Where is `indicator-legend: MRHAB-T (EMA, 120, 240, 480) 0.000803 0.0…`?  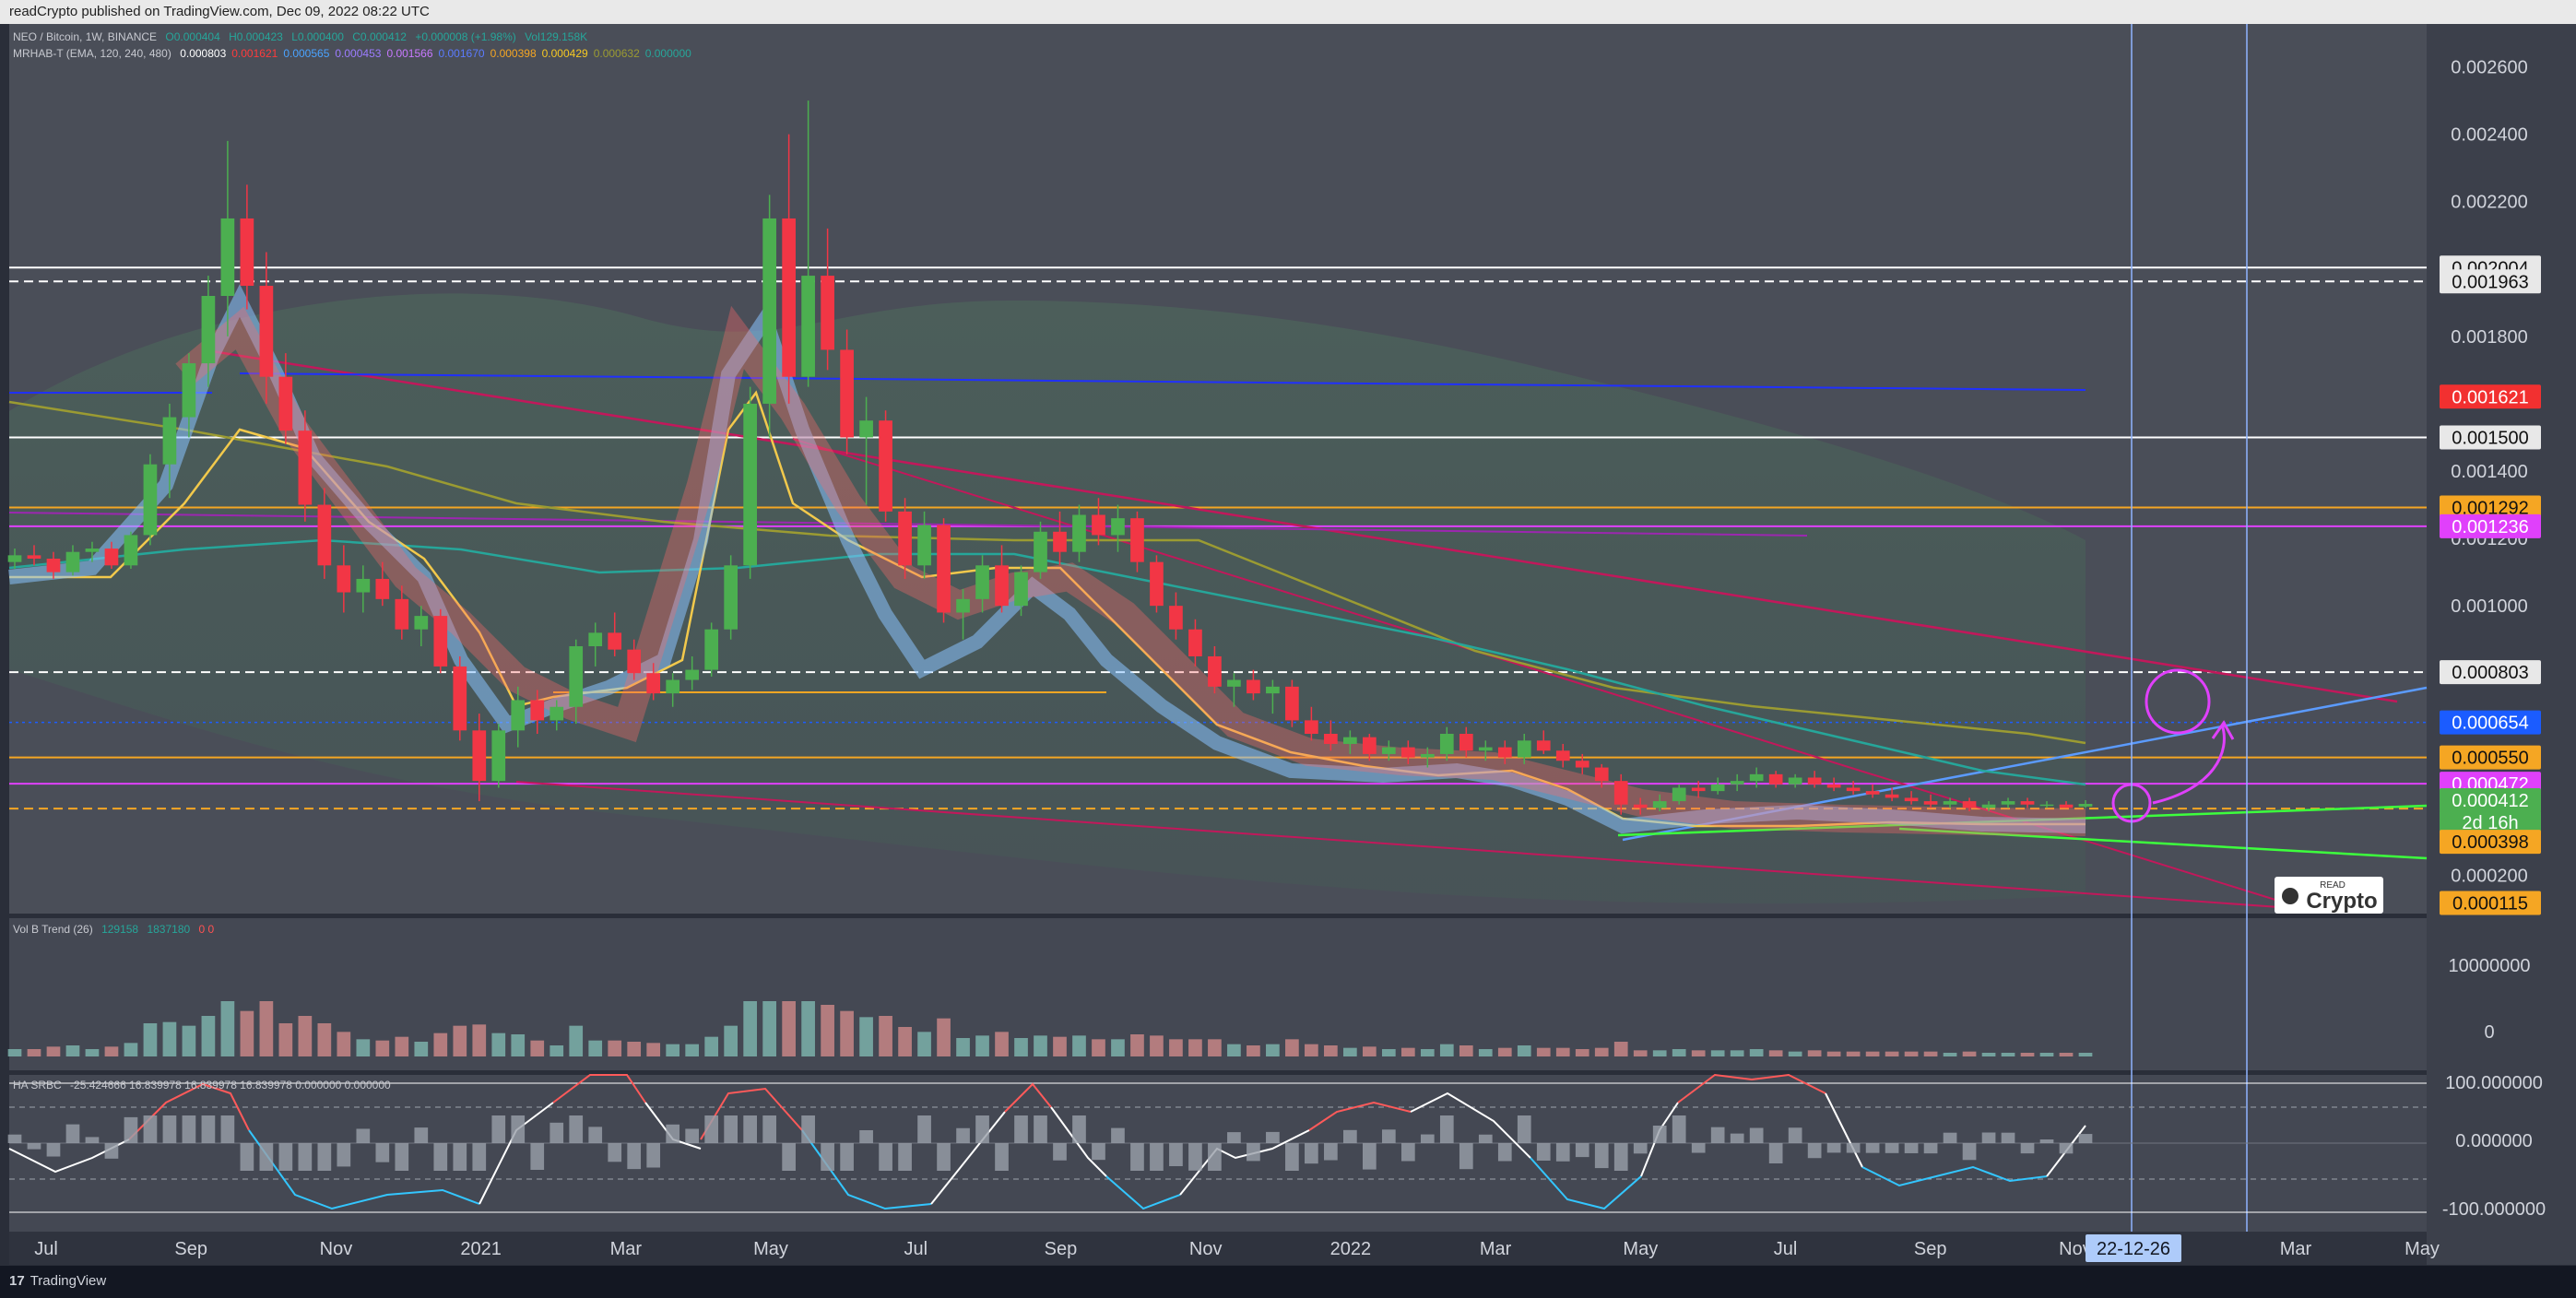
indicator-legend: MRHAB-T (EMA, 120, 240, 480) 0.000803 0.0… is located at coordinates (352, 53).